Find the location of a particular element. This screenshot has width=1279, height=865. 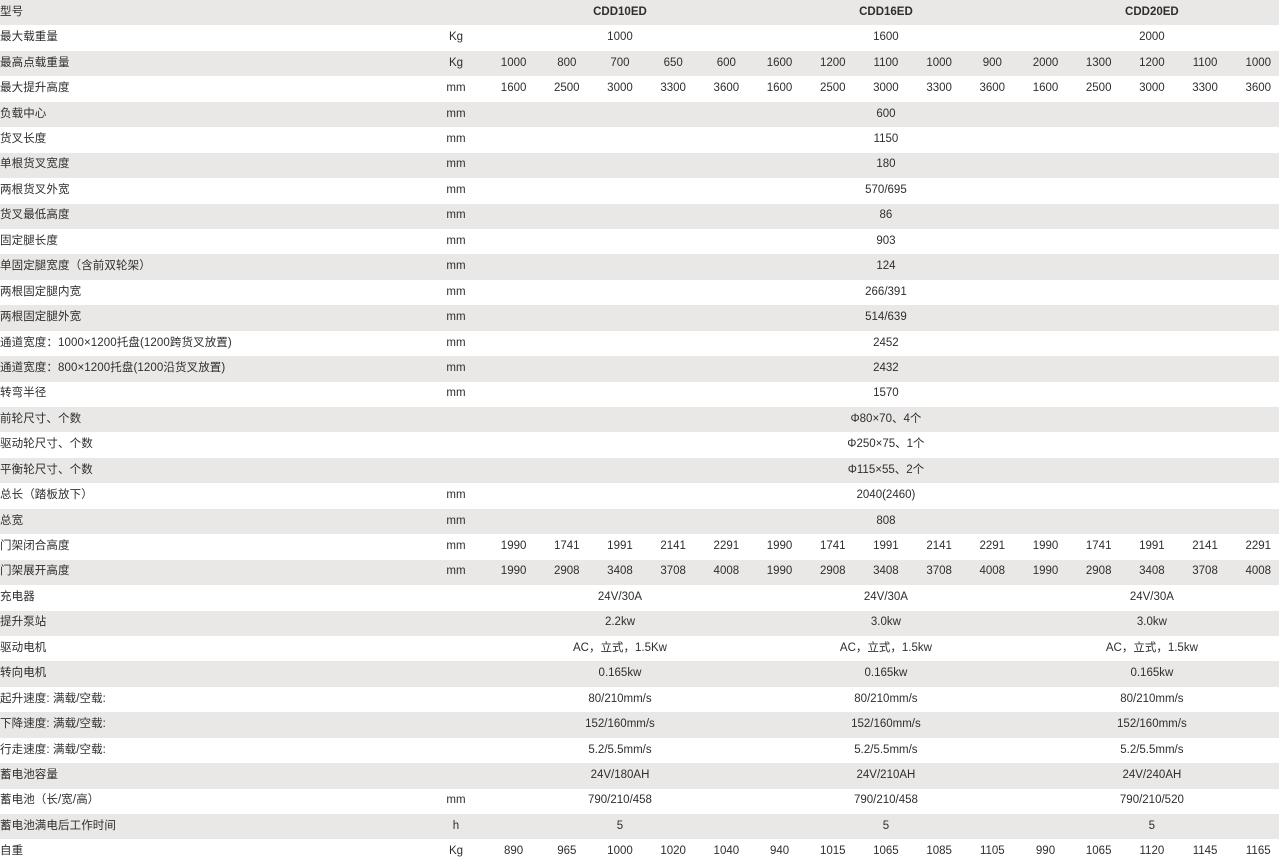

row-label: 货叉最低高度 is located at coordinates (212, 216).